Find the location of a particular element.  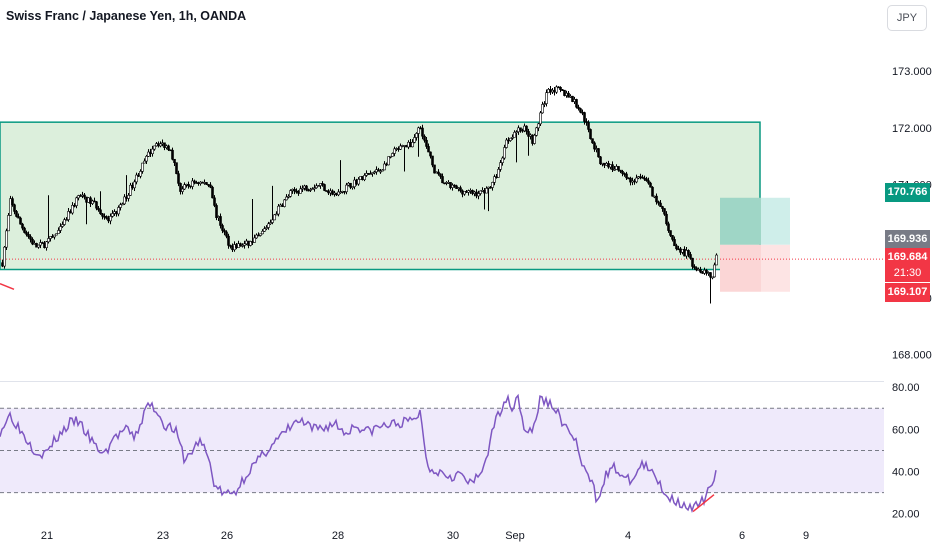

rsi-divergence-line is located at coordinates (703, 503).